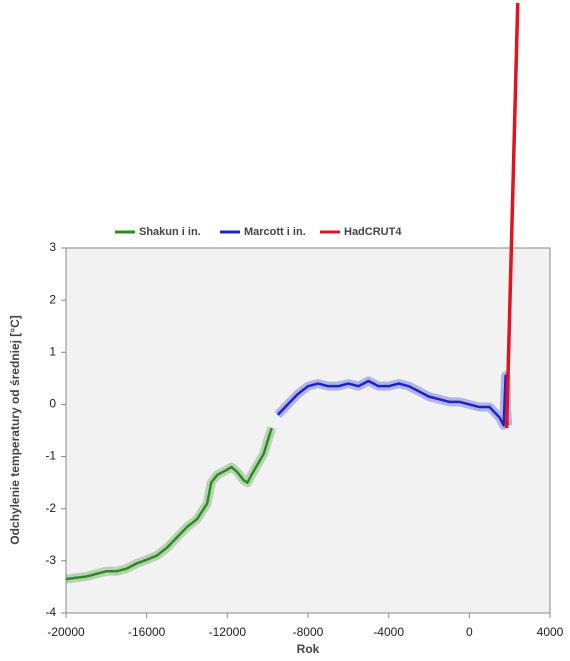 The image size is (570, 661). Describe the element at coordinates (15, 430) in the screenshot. I see `y-axis-label: Odchylenie temperatury od średniej [°C]` at that location.